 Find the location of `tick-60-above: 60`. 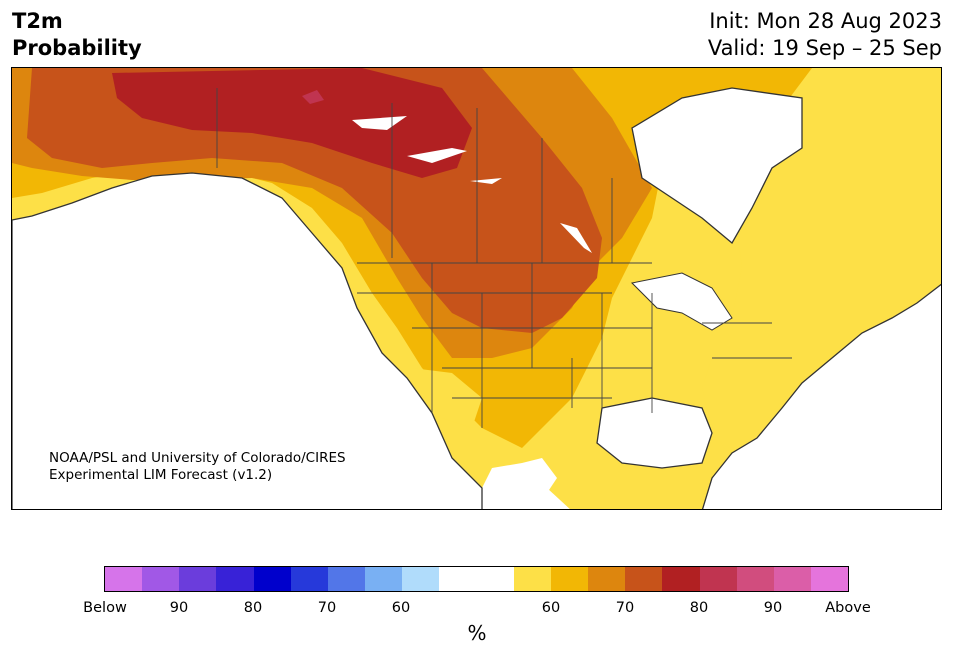

tick-60-above: 60 is located at coordinates (551, 608).